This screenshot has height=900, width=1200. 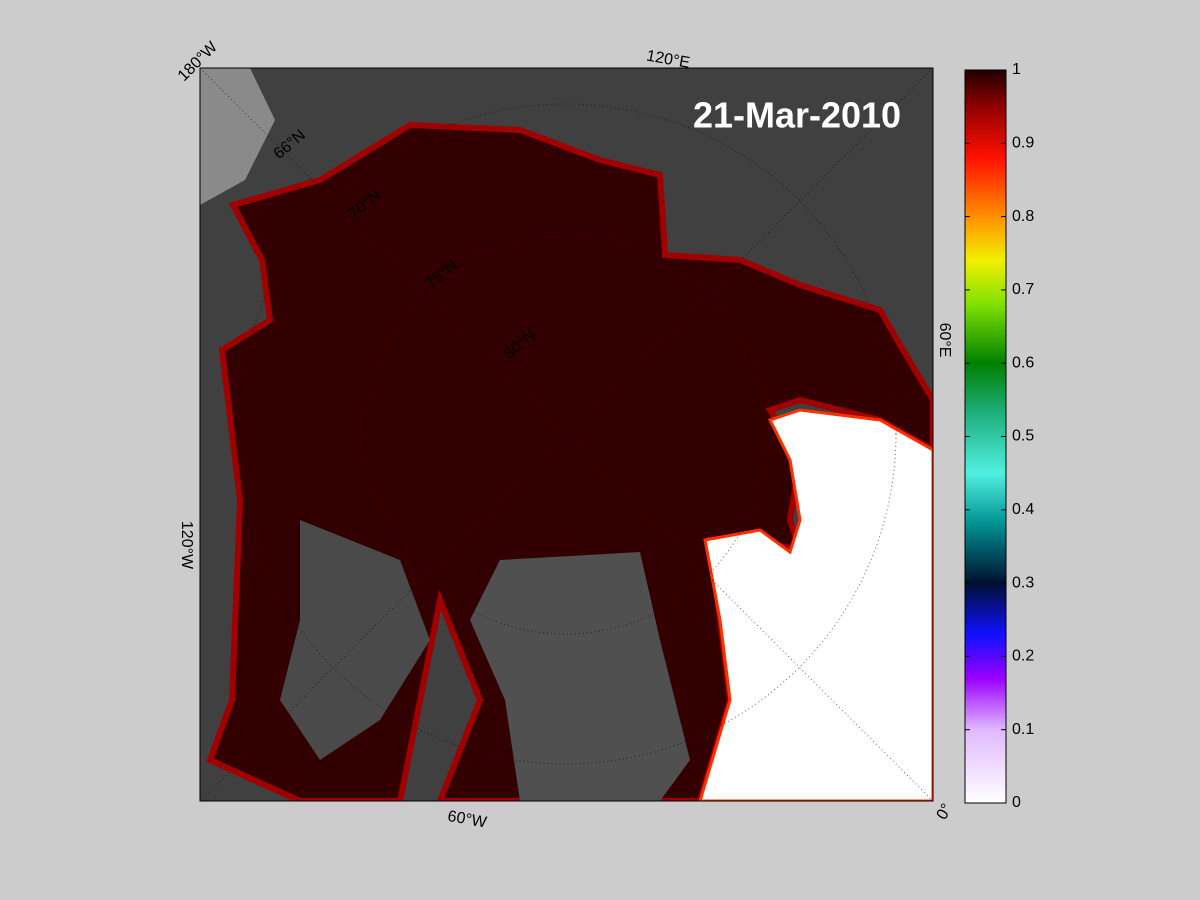 I want to click on colorbar-tick-label: 0.3, so click(x=1023, y=582).